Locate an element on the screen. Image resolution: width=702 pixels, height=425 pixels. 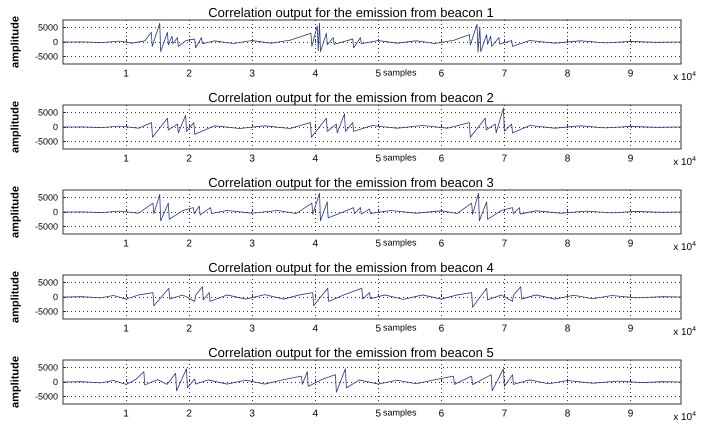
chart-title: Correlation output for the emission from beacon 2 is located at coordinates (351, 97).